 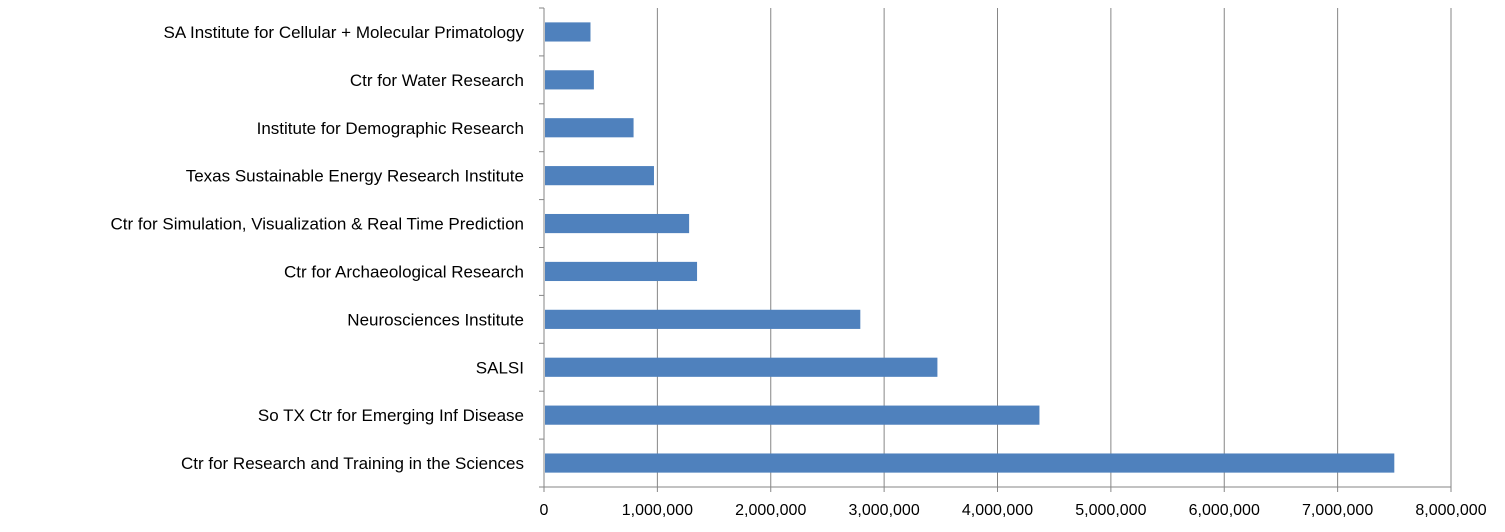 I want to click on x-tick-label: 1,000,000, so click(x=657, y=510).